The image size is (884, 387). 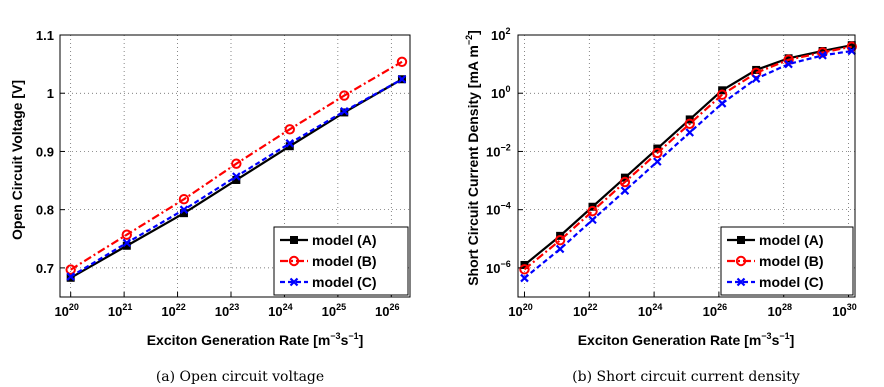 I want to click on panel-b-legend-label: model (B), so click(x=791, y=261).